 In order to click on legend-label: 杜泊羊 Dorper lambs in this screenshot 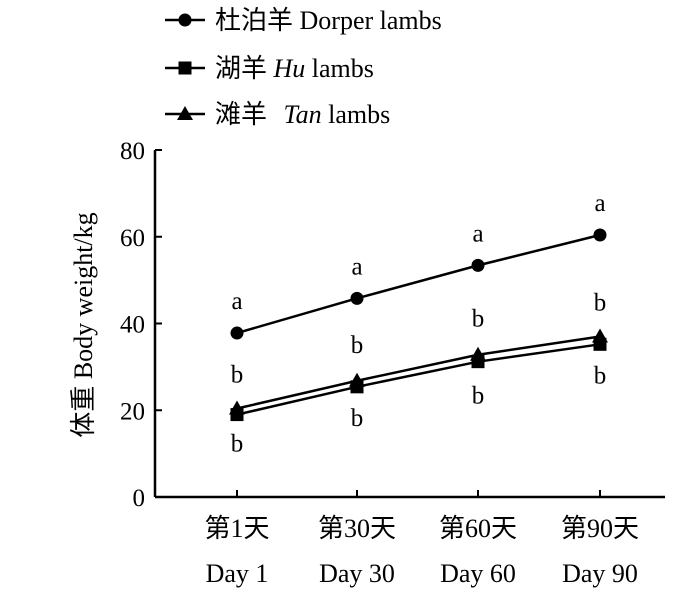, I will do `click(328, 20)`.